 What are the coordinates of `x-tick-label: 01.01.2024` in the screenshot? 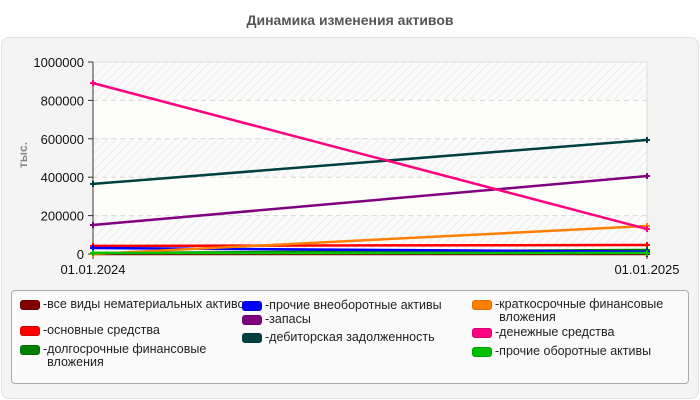 It's located at (92, 269).